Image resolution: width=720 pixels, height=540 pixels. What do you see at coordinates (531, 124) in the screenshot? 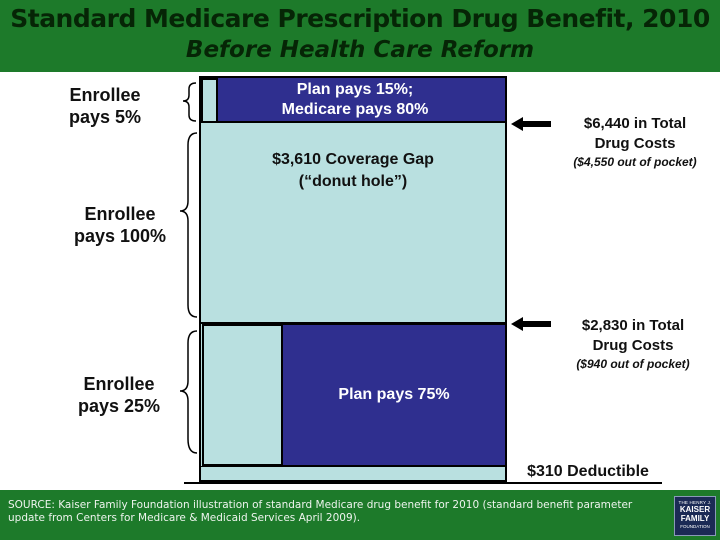
I see `arrow-catastrophic-icon` at bounding box center [531, 124].